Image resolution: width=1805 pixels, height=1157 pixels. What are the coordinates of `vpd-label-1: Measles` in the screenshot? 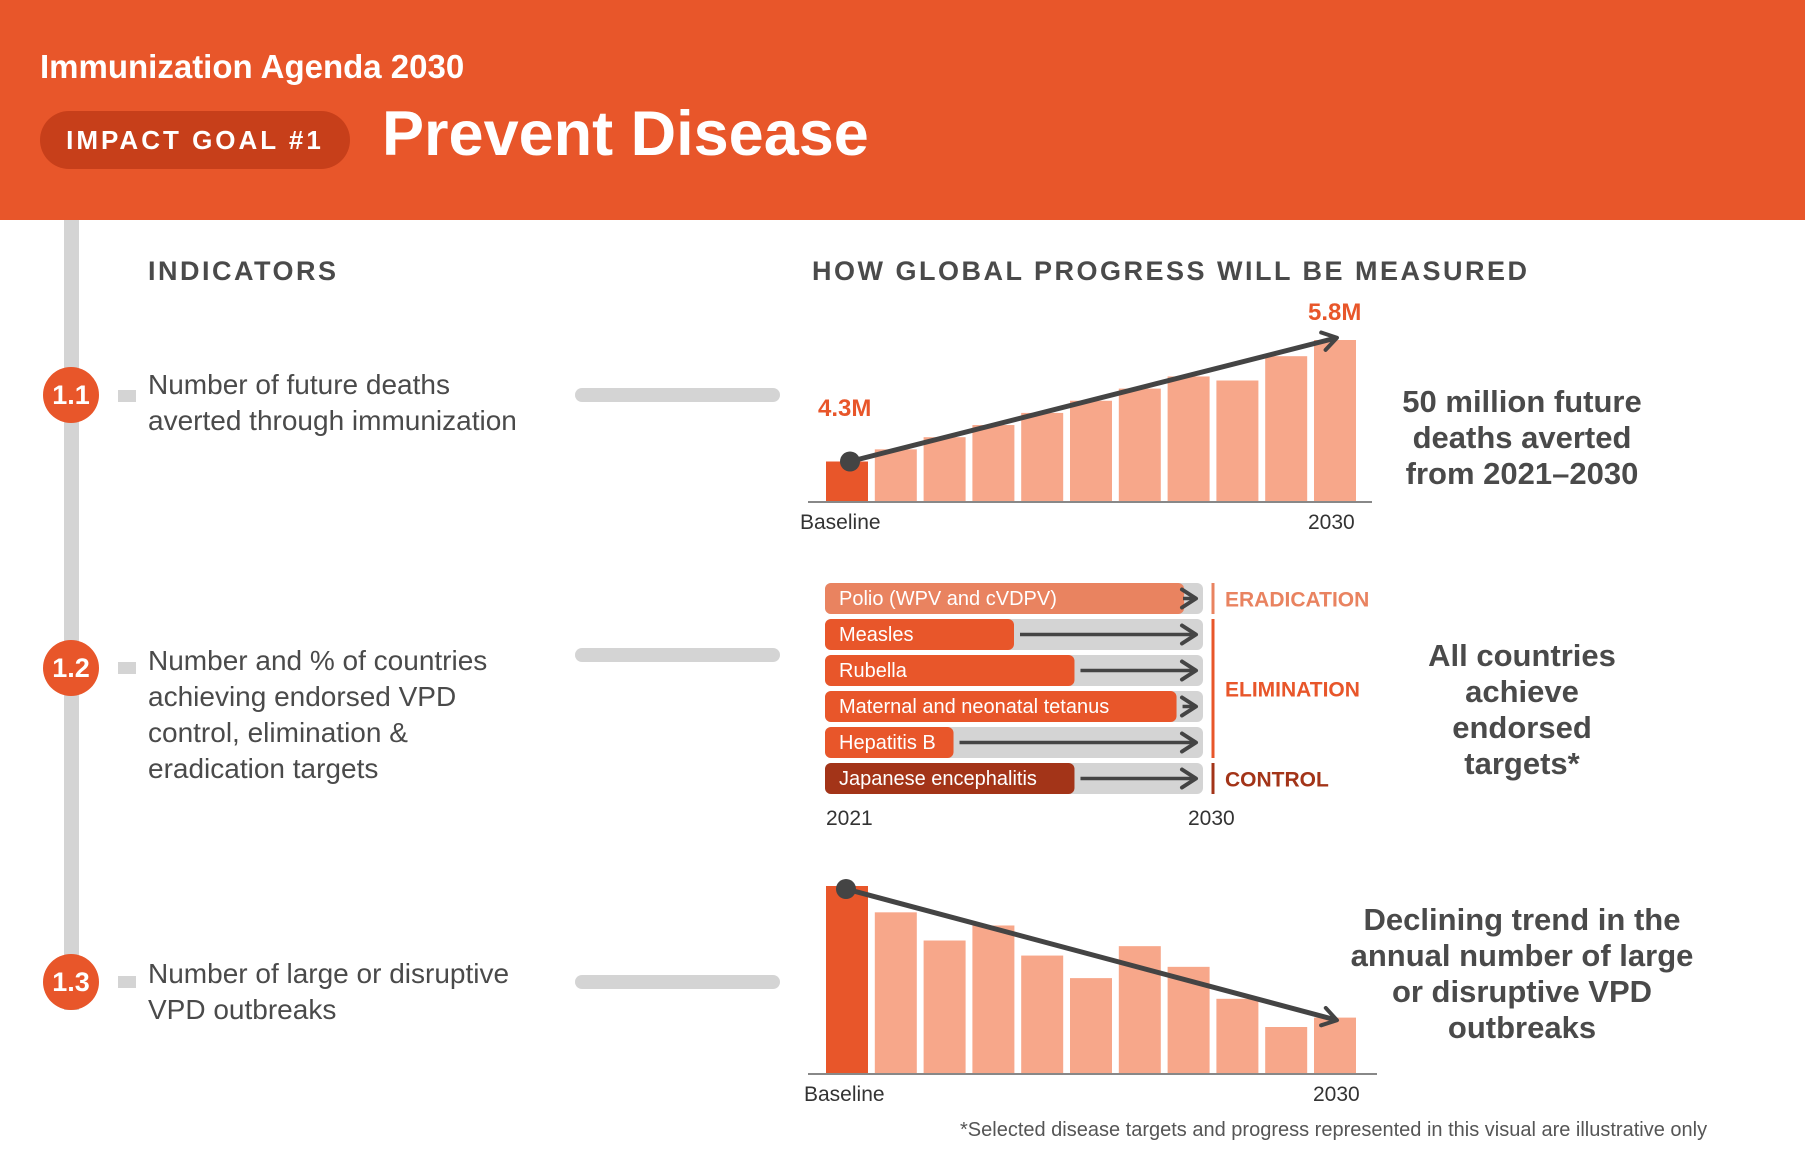 It's located at (876, 635).